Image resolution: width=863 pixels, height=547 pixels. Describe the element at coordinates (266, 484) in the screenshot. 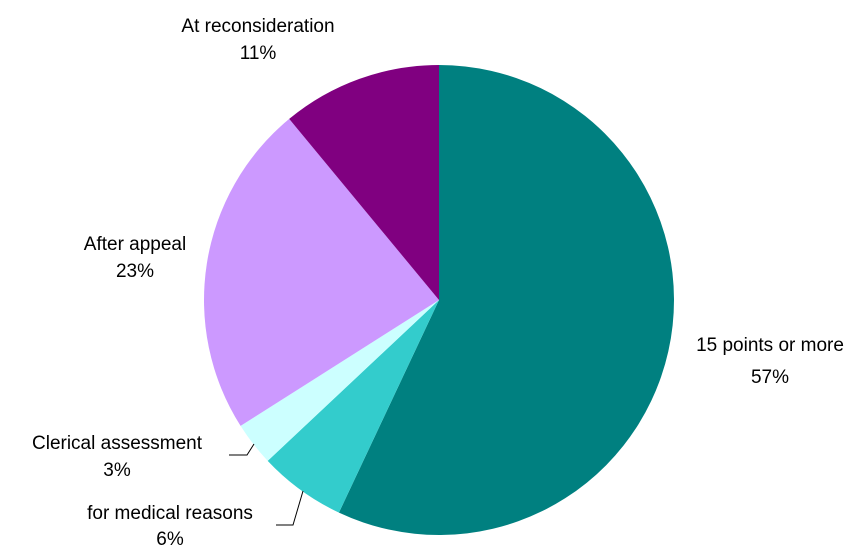

I see `leader-lines` at that location.